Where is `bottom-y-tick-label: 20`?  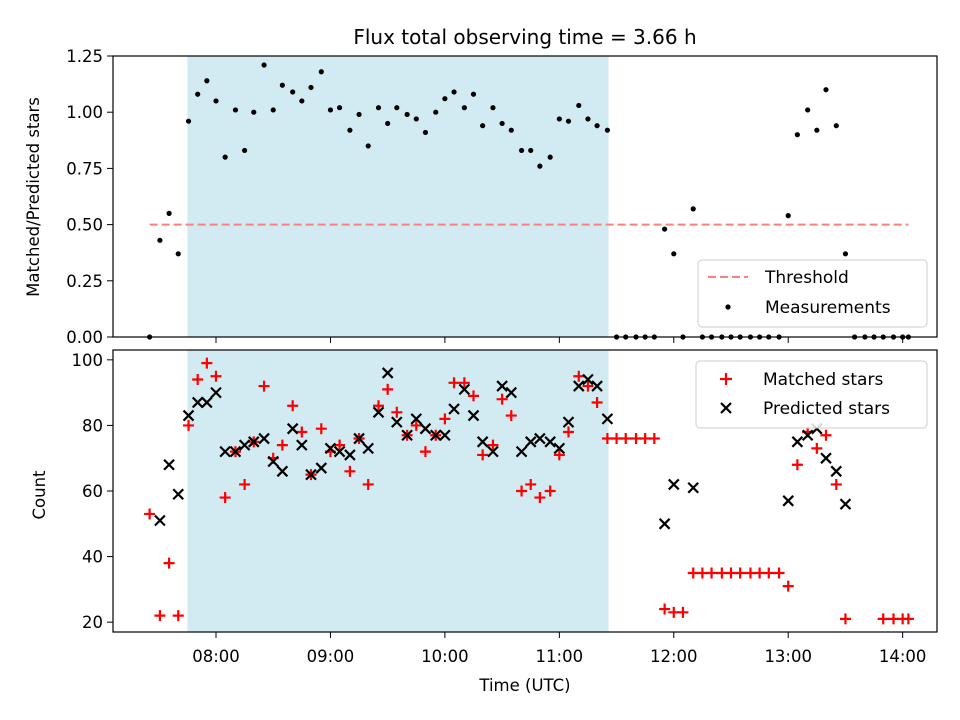
bottom-y-tick-label: 20 is located at coordinates (92, 622).